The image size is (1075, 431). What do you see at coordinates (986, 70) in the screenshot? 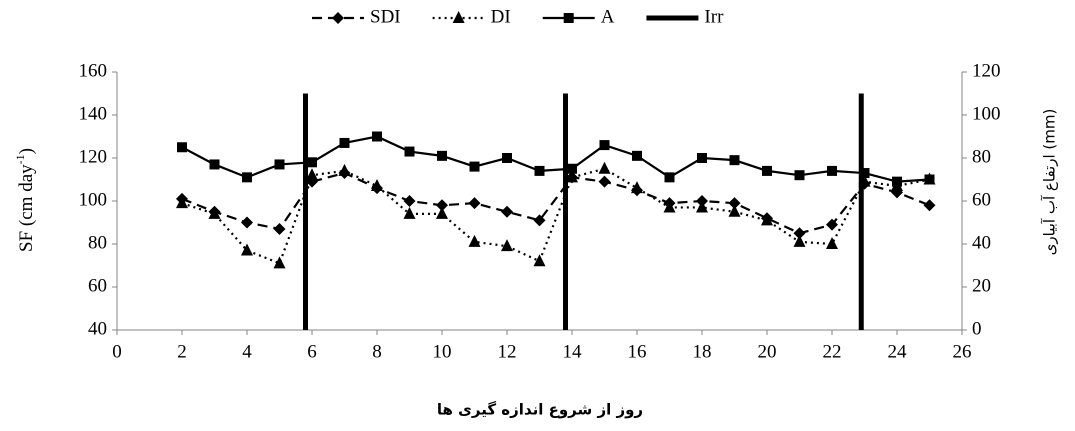
I see `y2-tick-label: 120` at bounding box center [986, 70].